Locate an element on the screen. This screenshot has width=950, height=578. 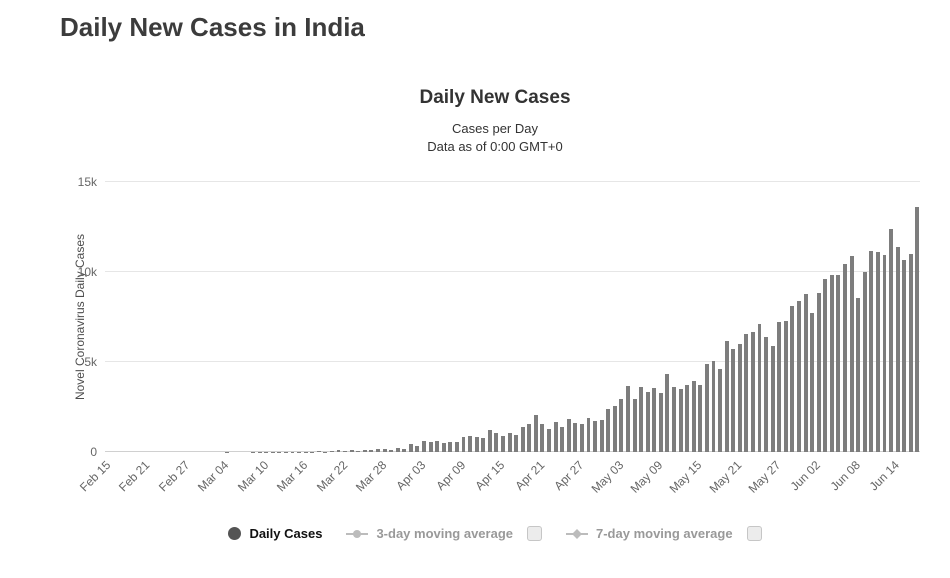
legend-item-7day-moving-average: 7-day moving average is located at coordinates (649, 533).